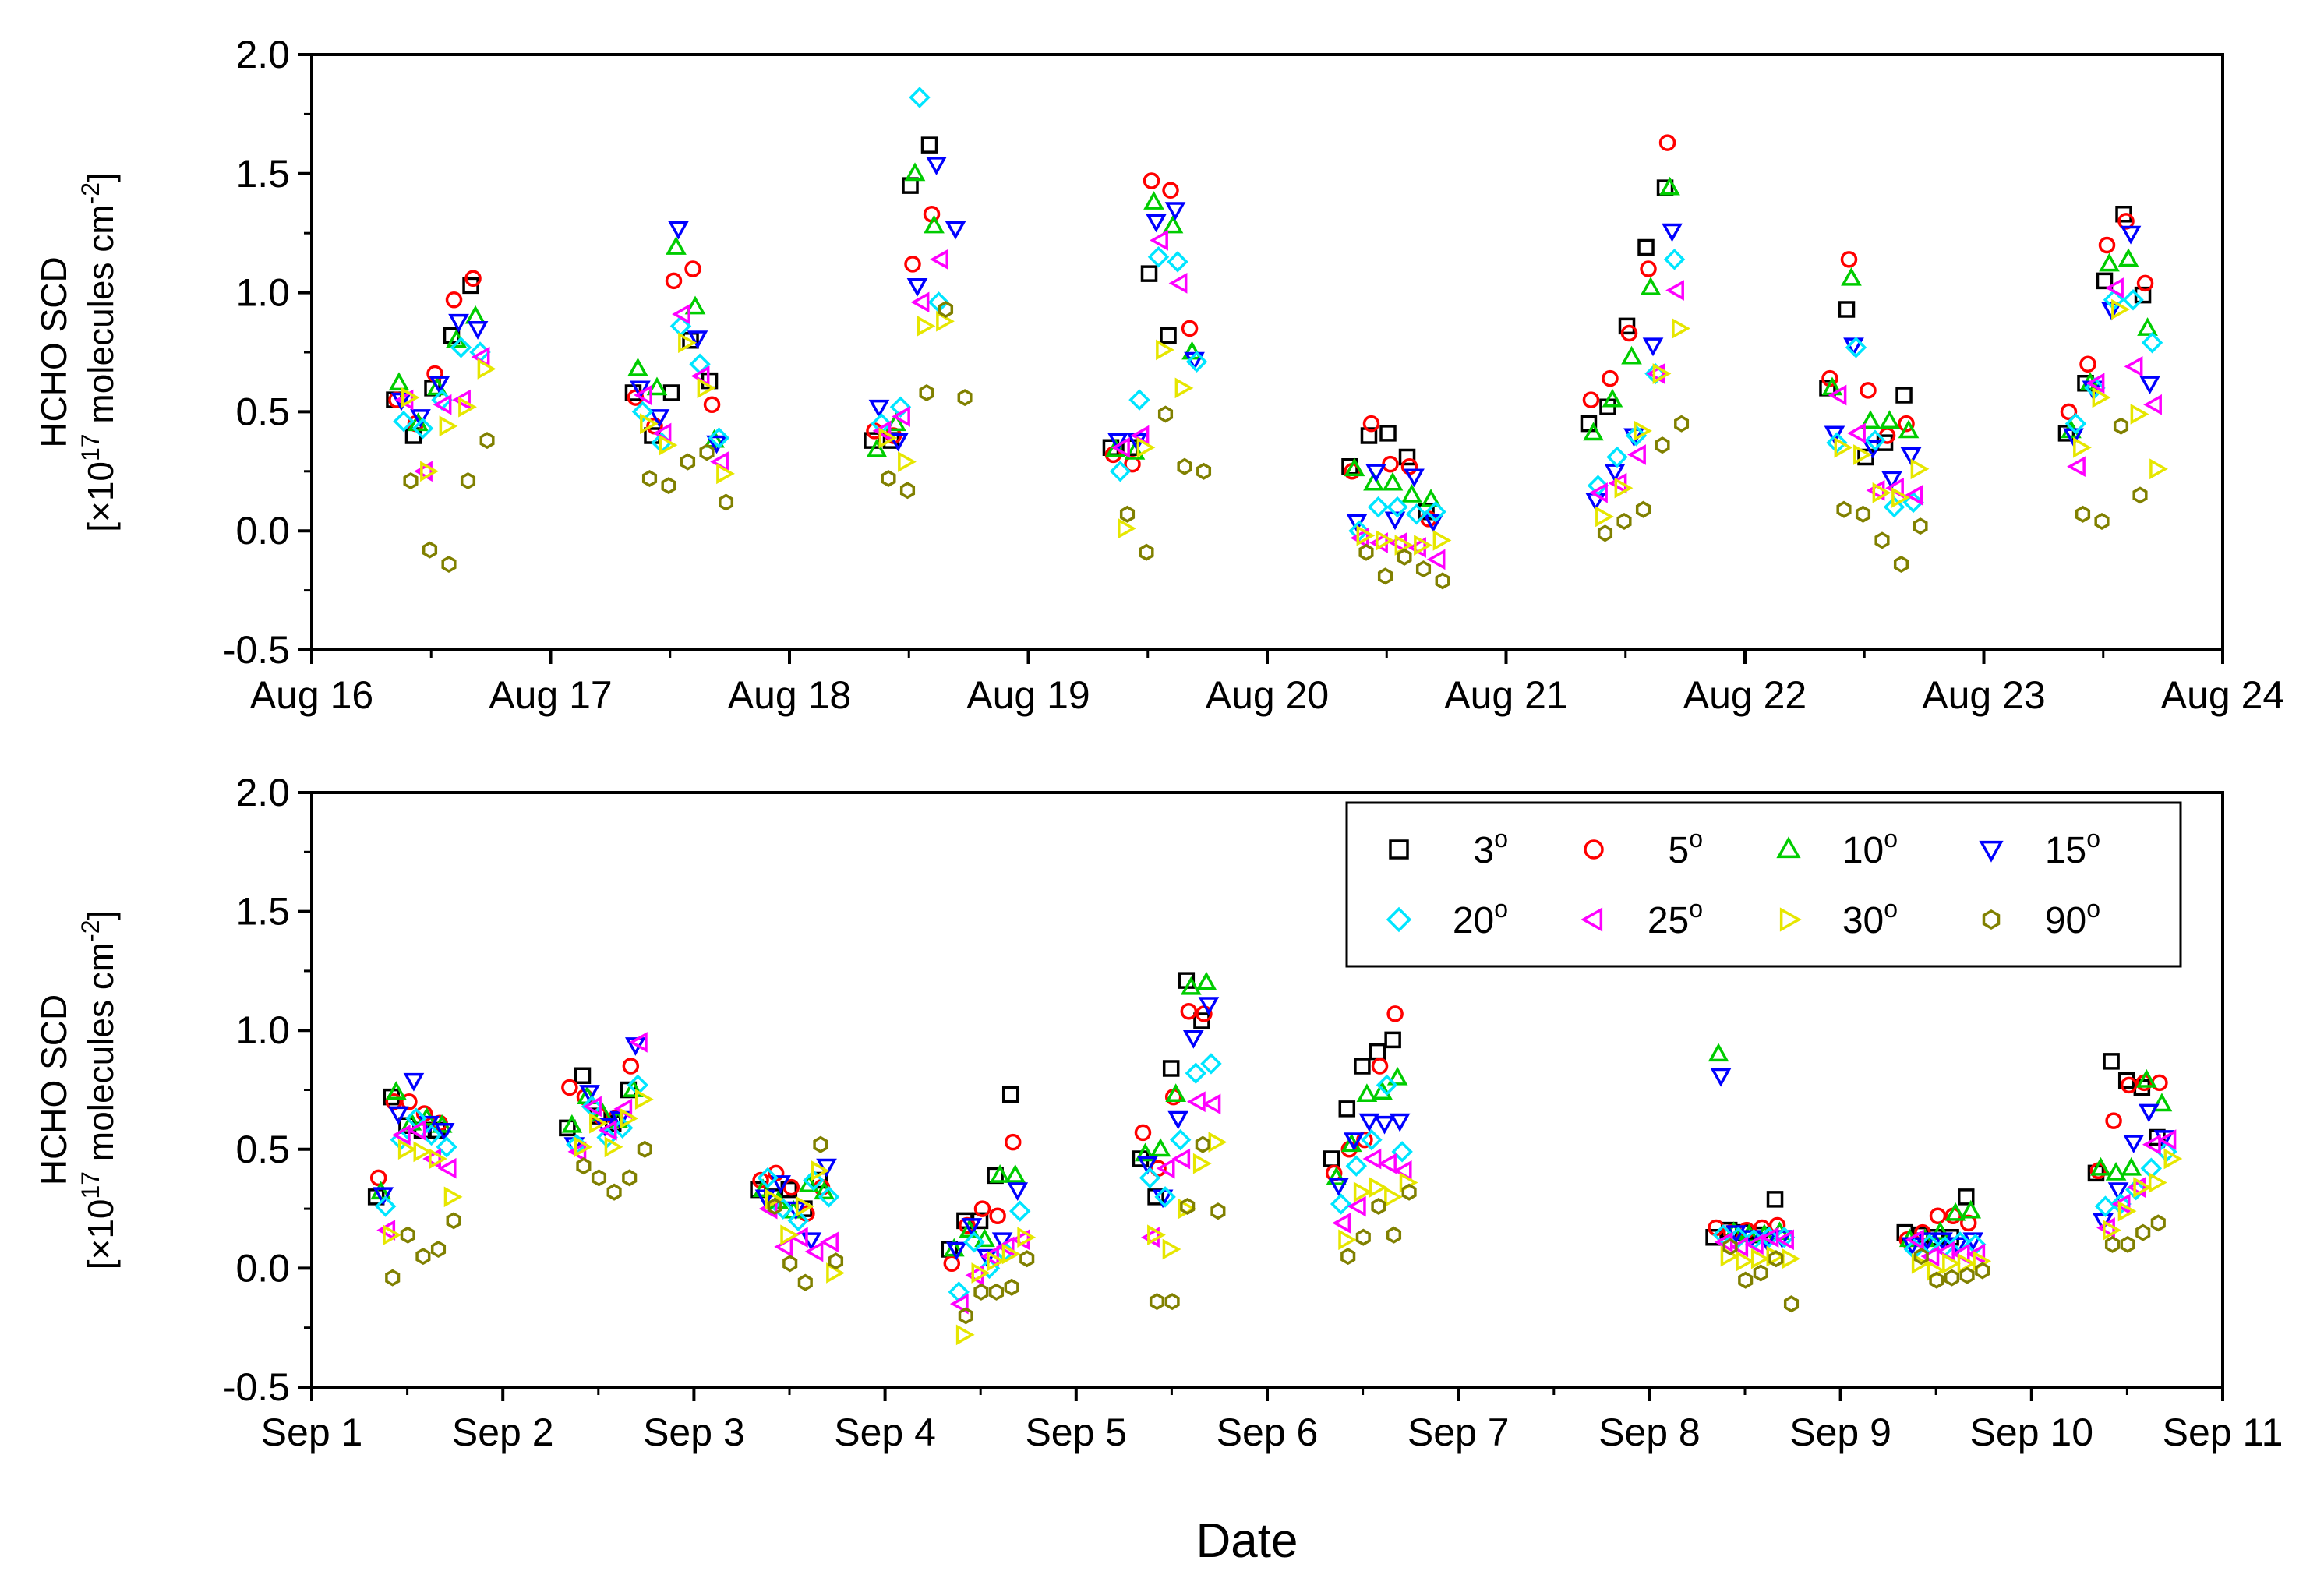 The width and height of the screenshot is (2324, 1596). I want to click on legend-label: 15o, so click(2072, 847).